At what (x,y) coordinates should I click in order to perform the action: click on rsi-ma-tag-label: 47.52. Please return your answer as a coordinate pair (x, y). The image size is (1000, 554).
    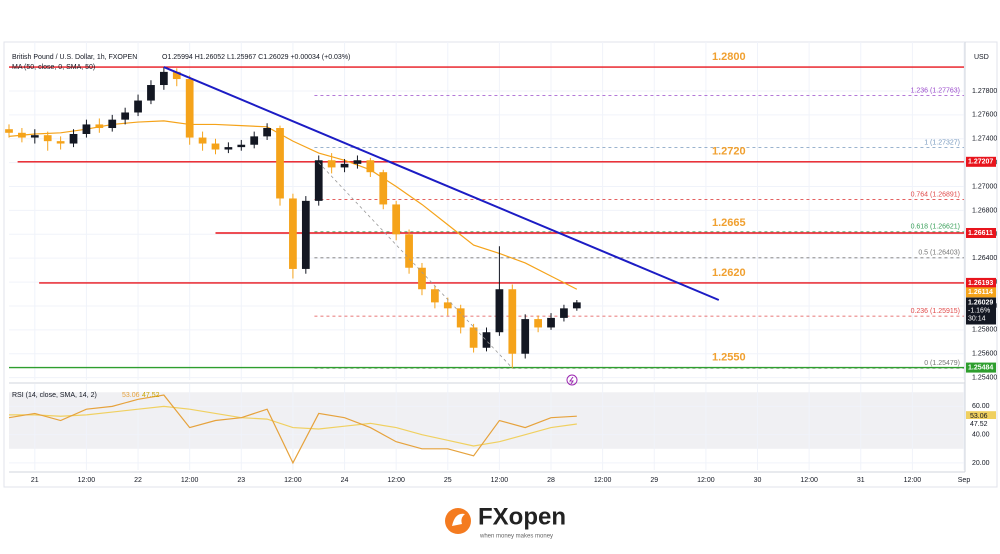
    Looking at the image, I should click on (979, 424).